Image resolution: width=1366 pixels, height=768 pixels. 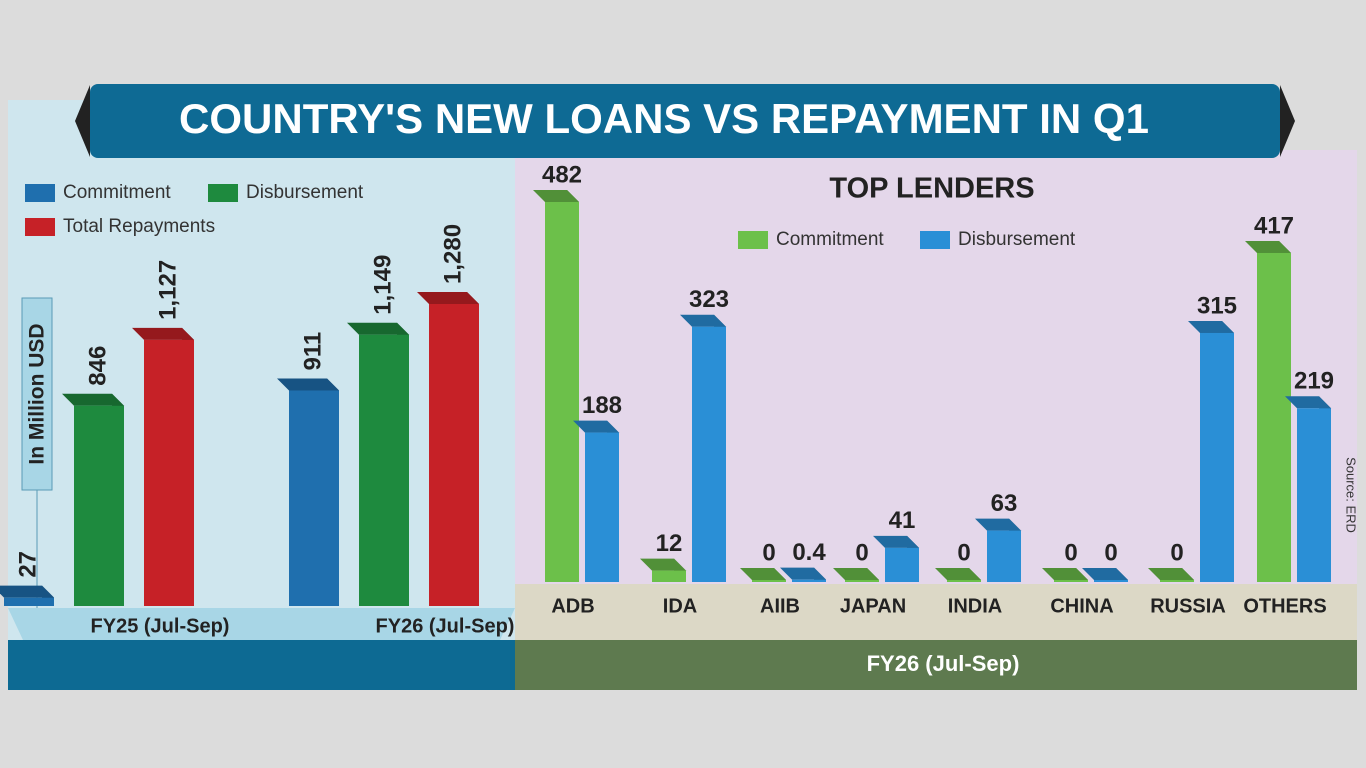 What do you see at coordinates (312, 351) in the screenshot?
I see `value-label: 911` at bounding box center [312, 351].